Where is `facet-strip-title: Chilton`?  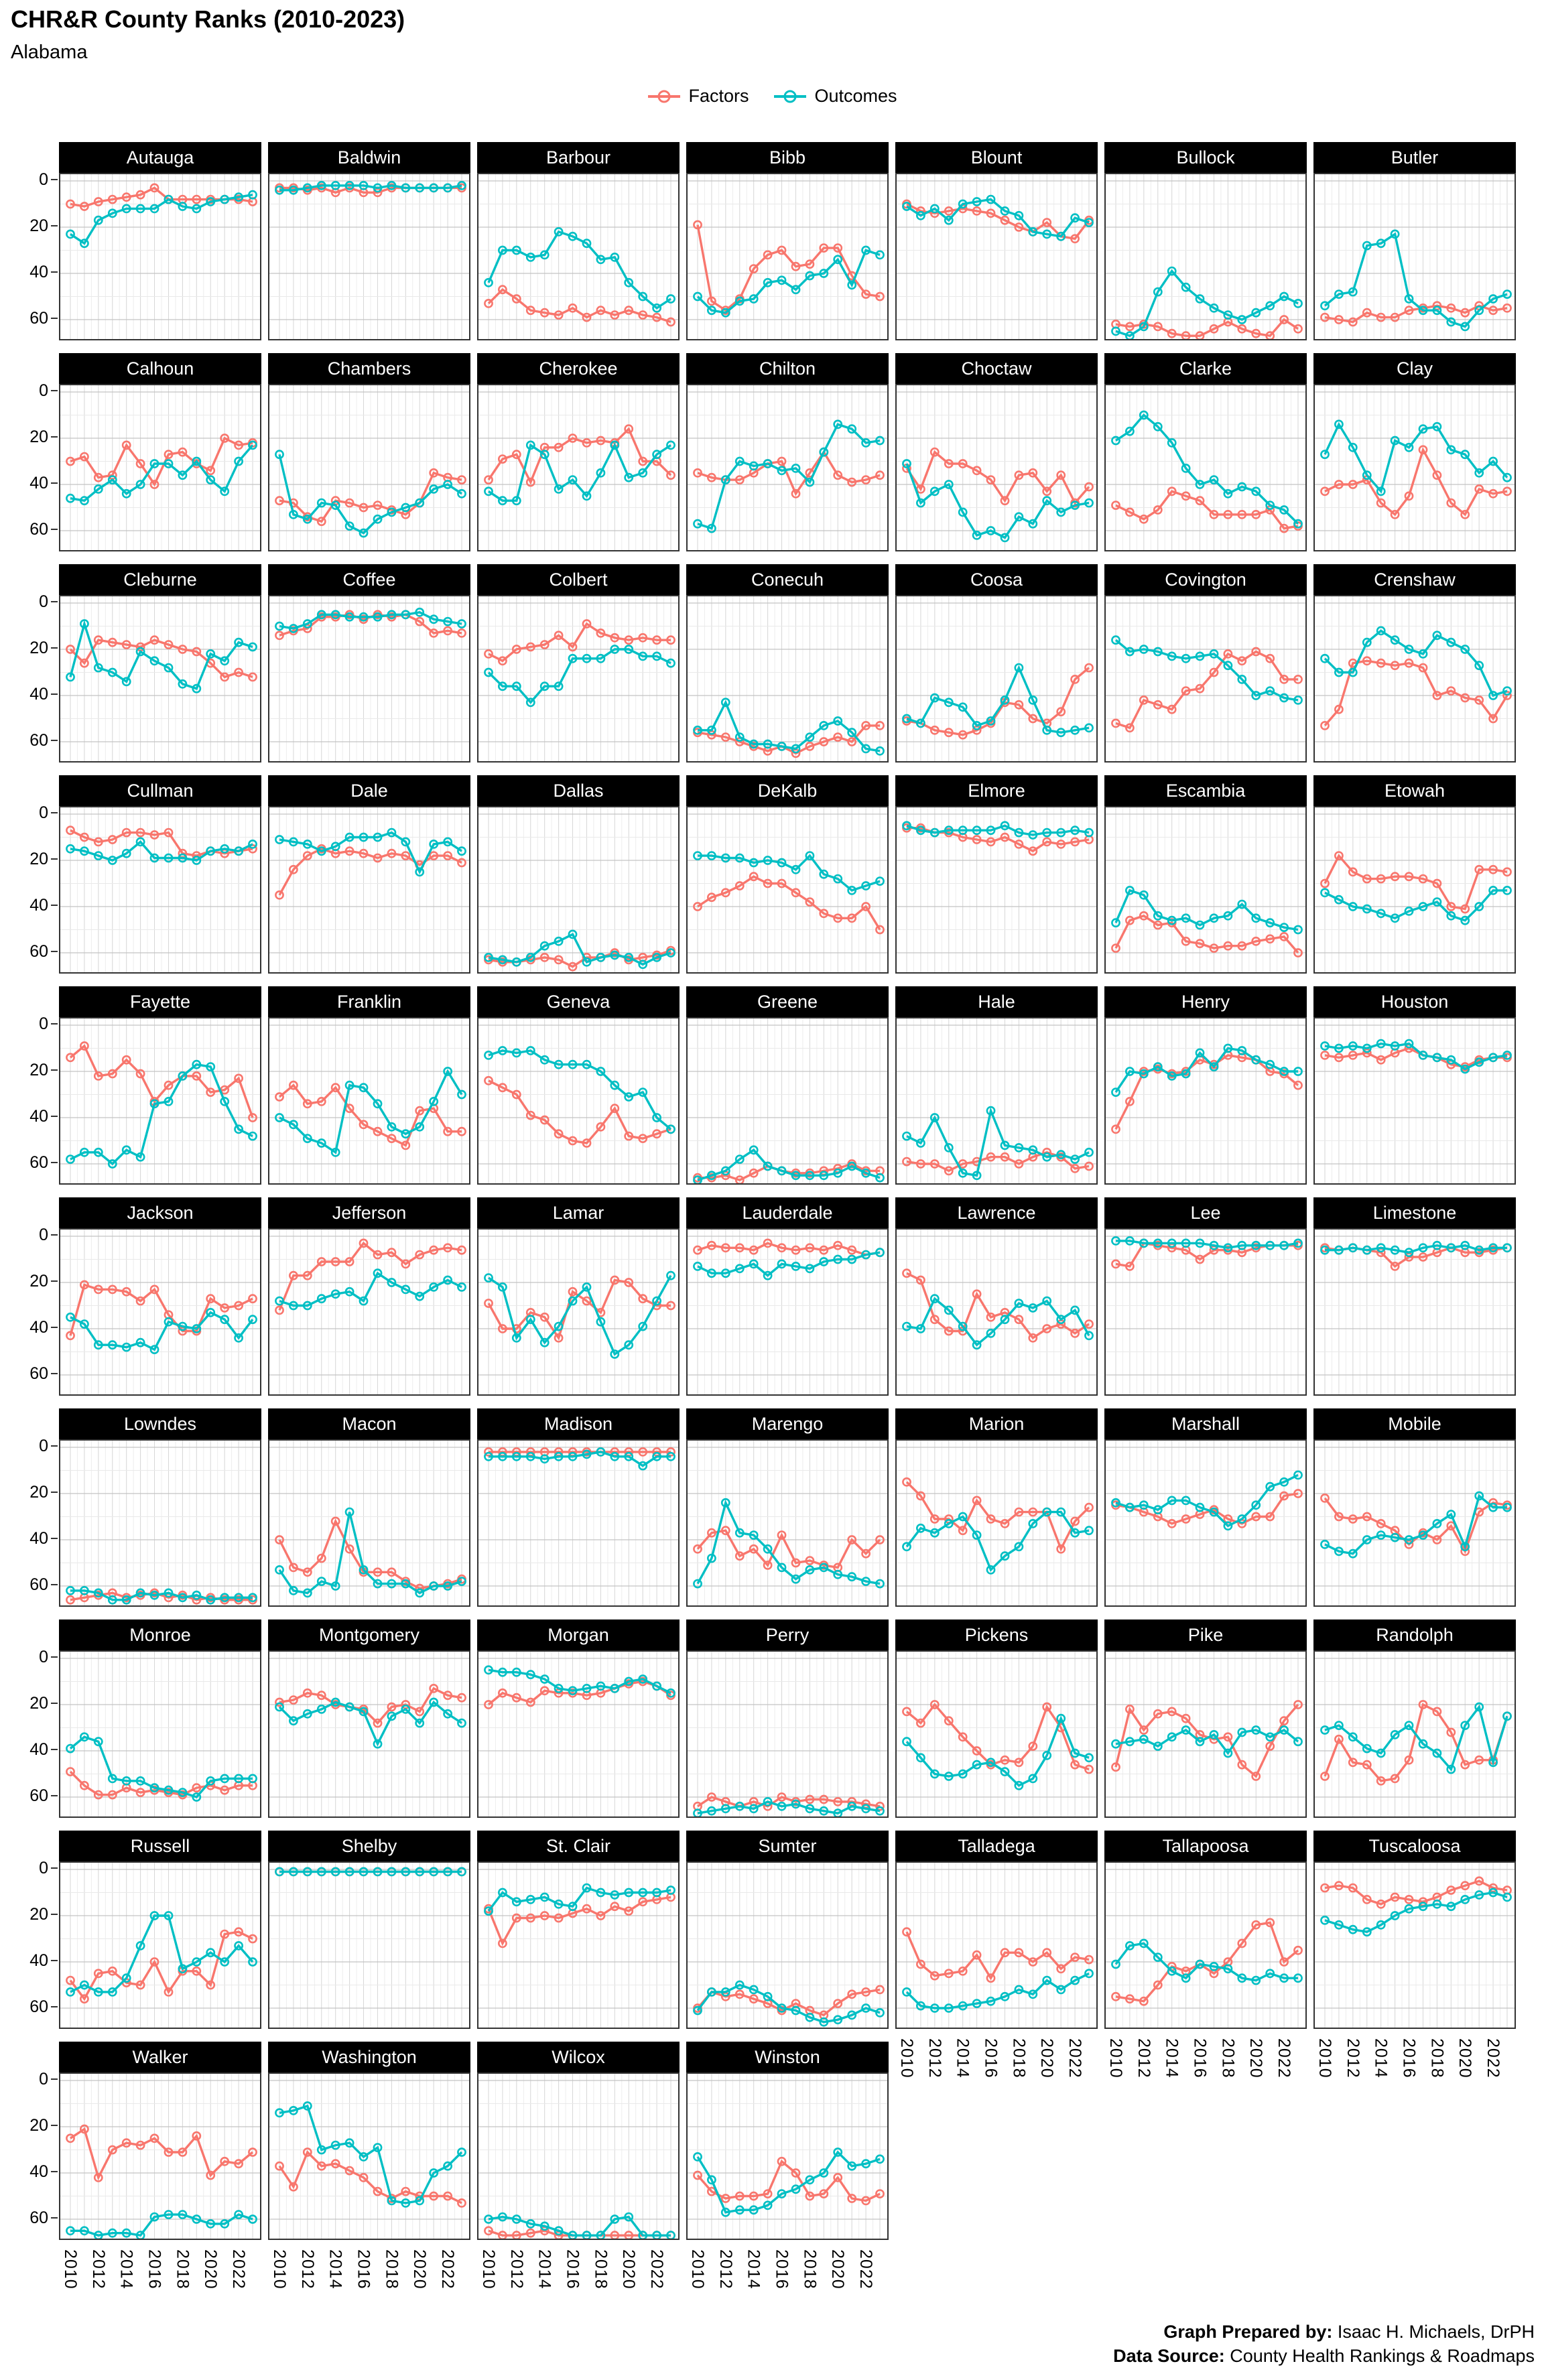
facet-strip-title: Chilton is located at coordinates (787, 368).